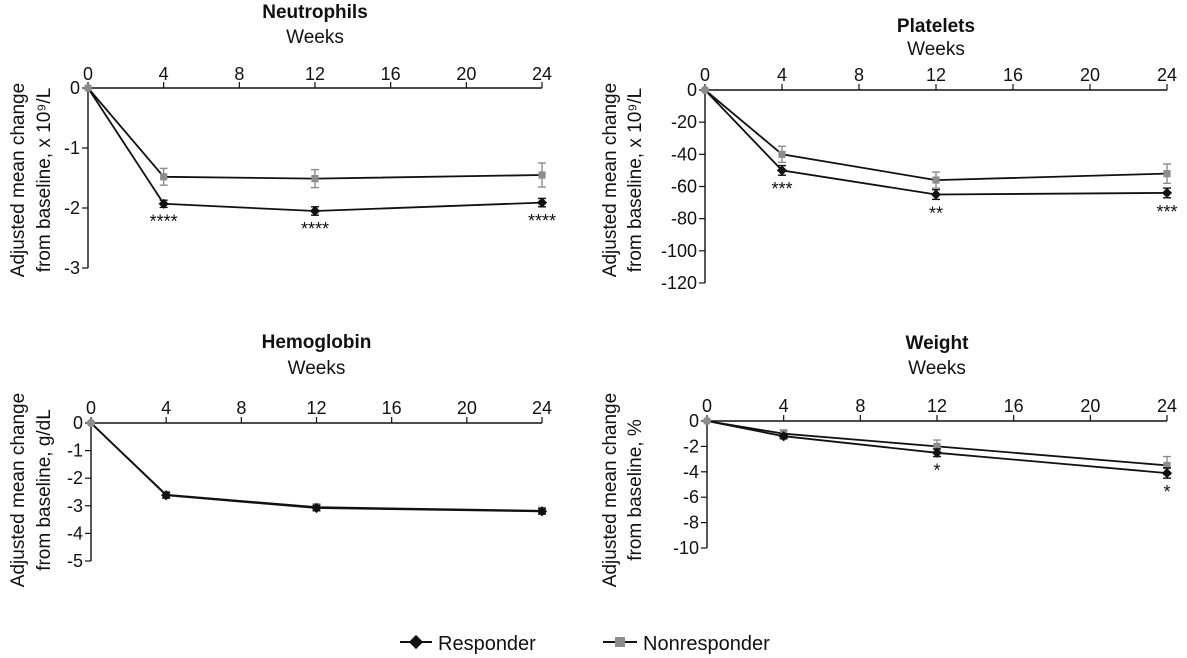  Describe the element at coordinates (317, 342) in the screenshot. I see `chart-title: Hemoglobin` at that location.